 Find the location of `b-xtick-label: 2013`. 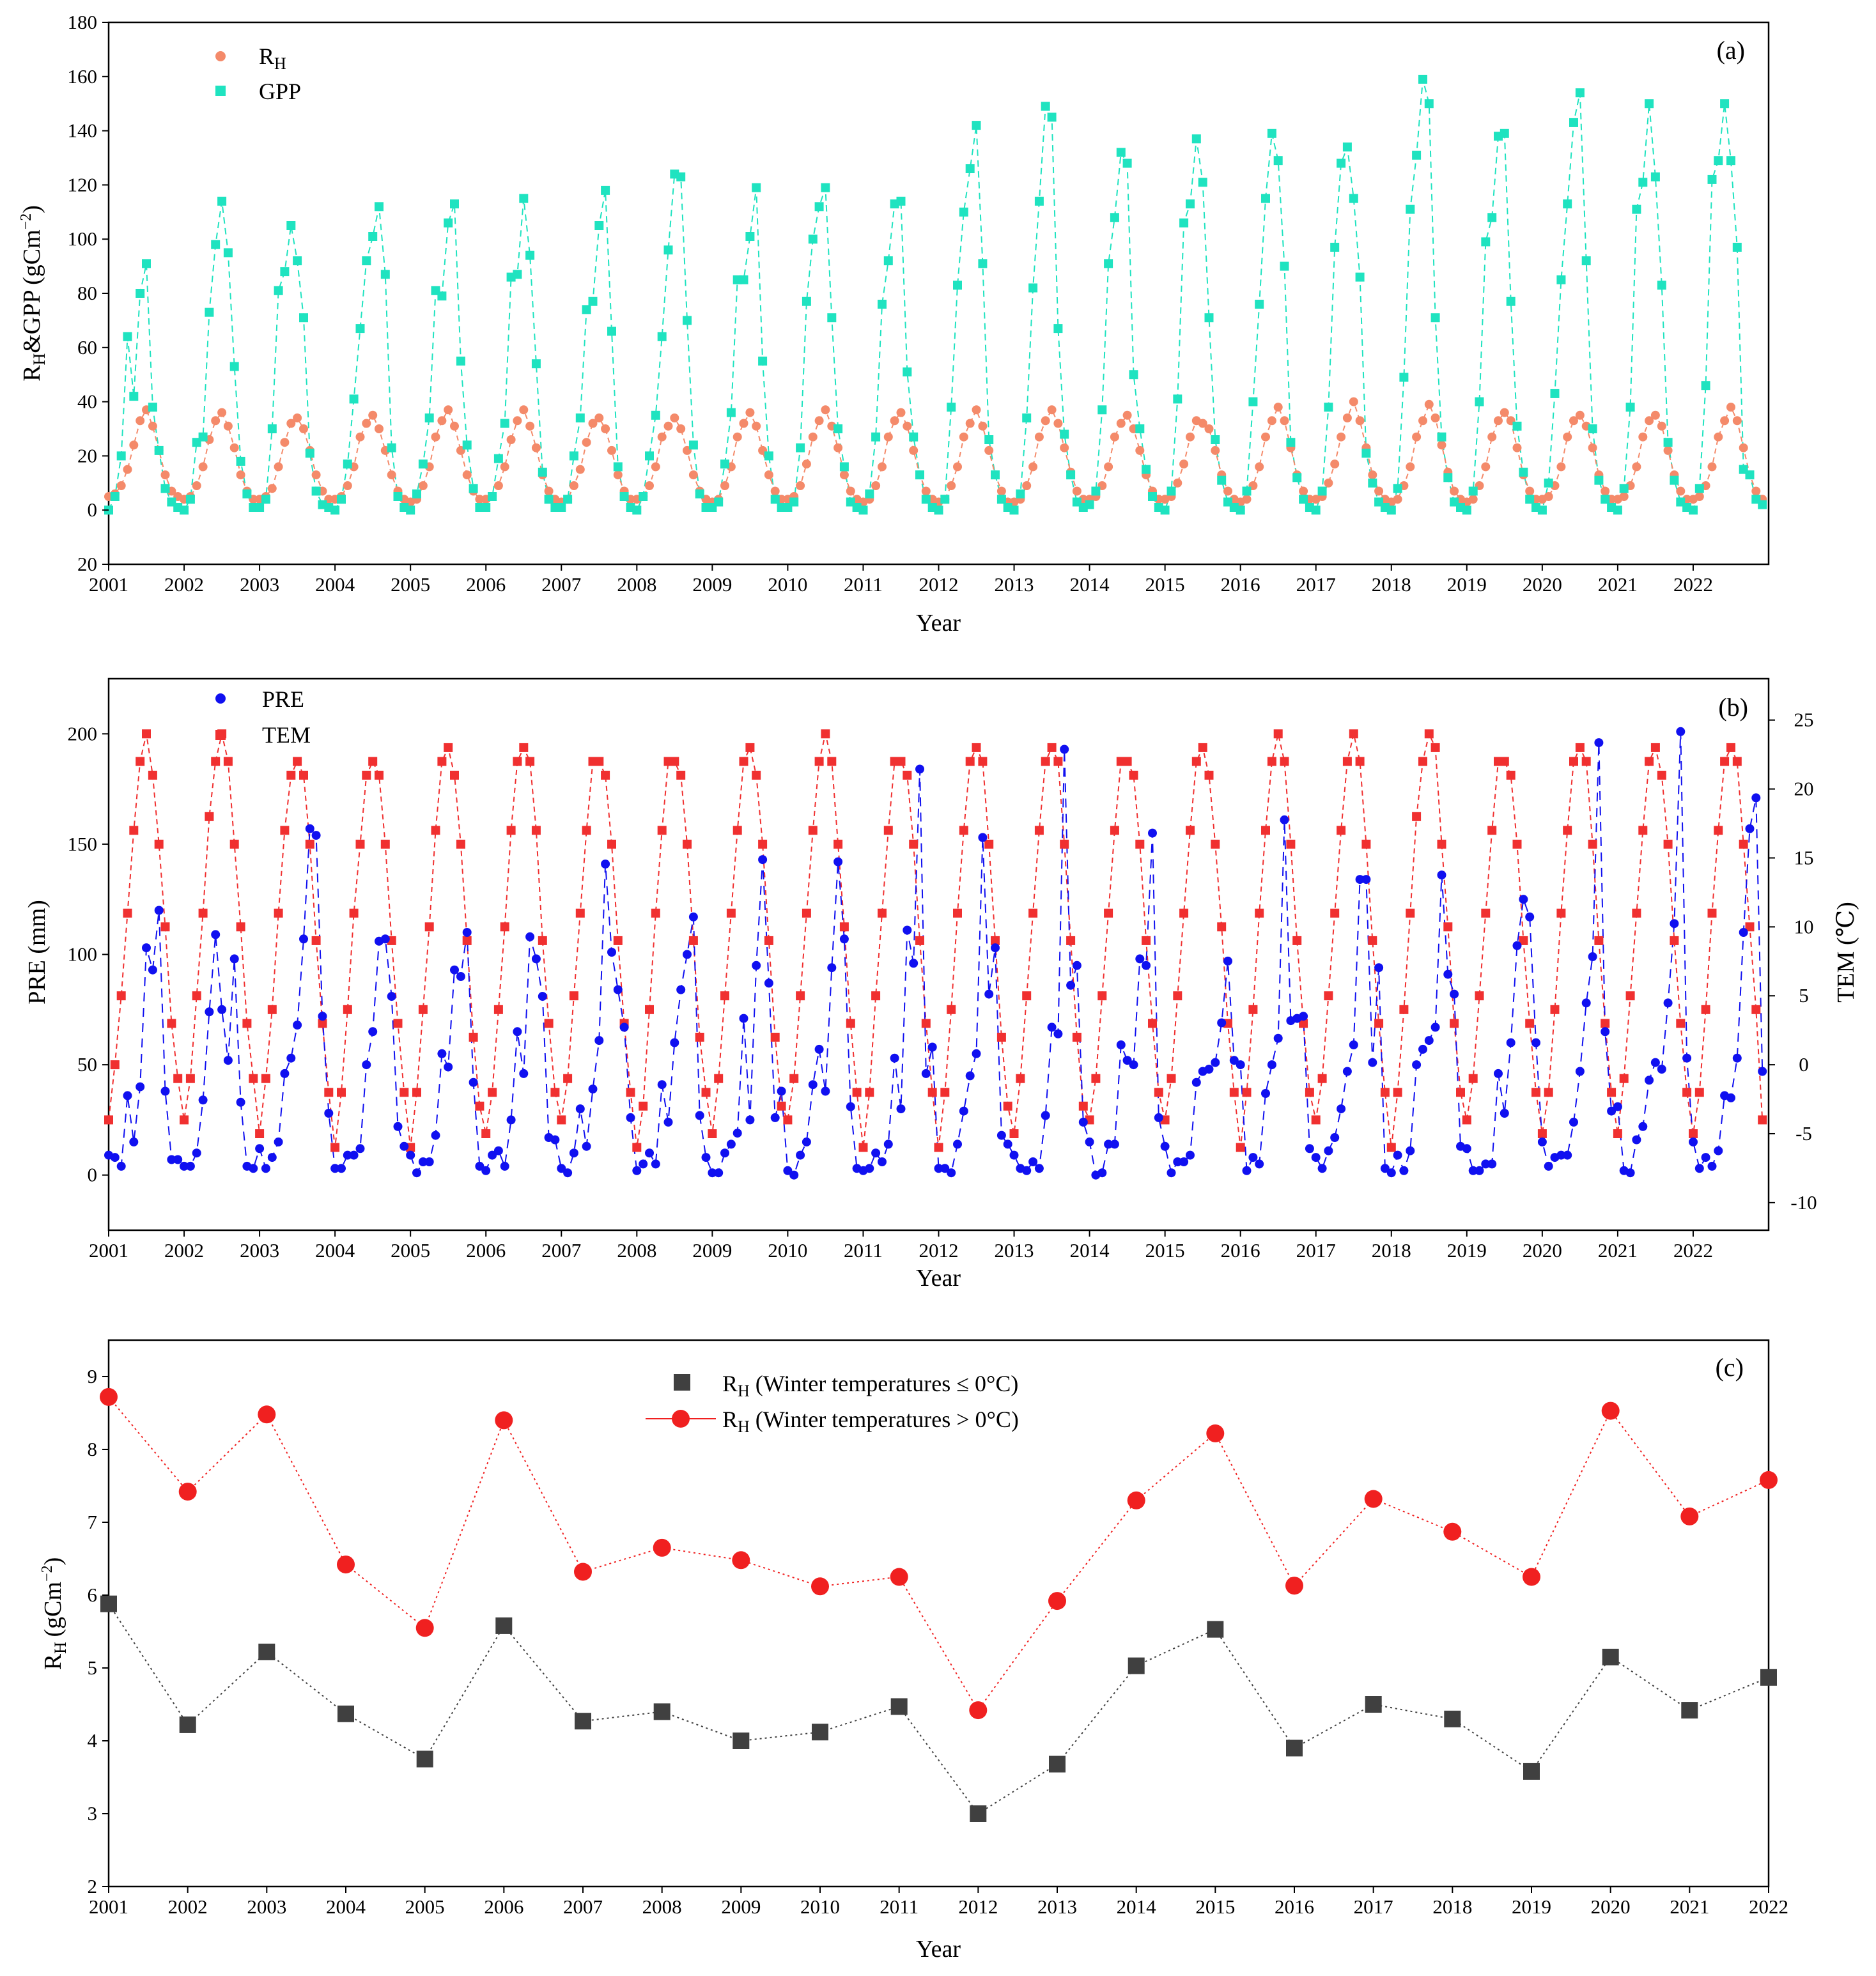

b-xtick-label: 2013 is located at coordinates (1015, 1250).